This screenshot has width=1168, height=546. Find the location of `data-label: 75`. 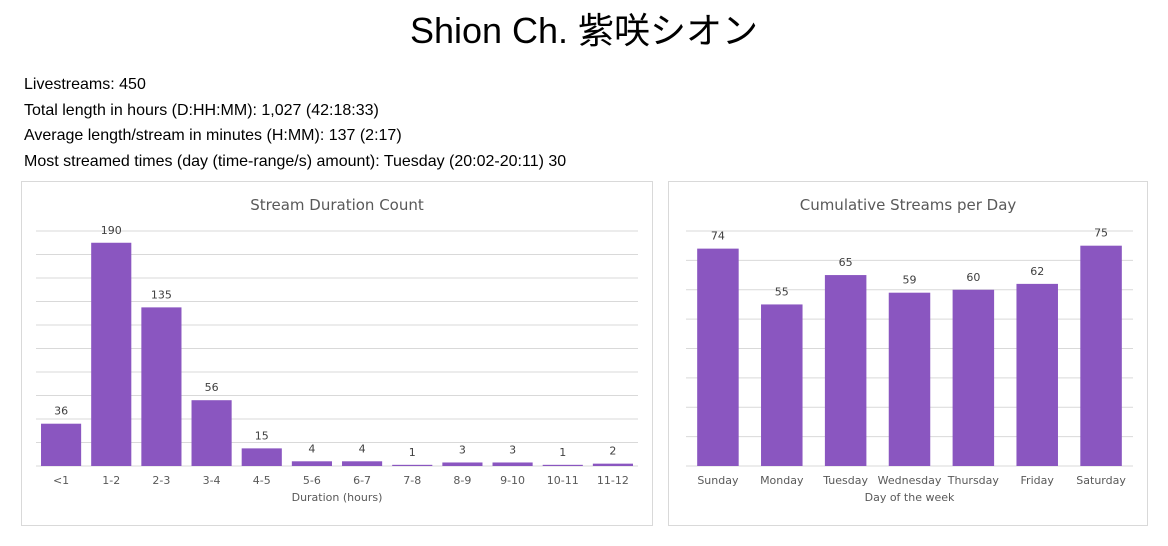

data-label: 75 is located at coordinates (1101, 233).